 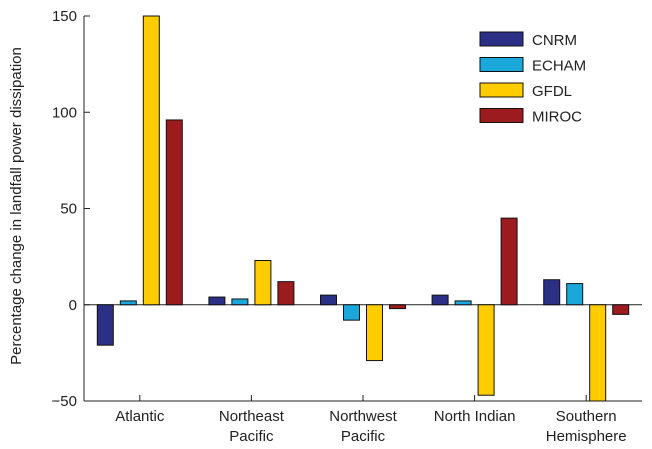 What do you see at coordinates (586, 426) in the screenshot?
I see `x-tick-label: Southern Hemisphere` at bounding box center [586, 426].